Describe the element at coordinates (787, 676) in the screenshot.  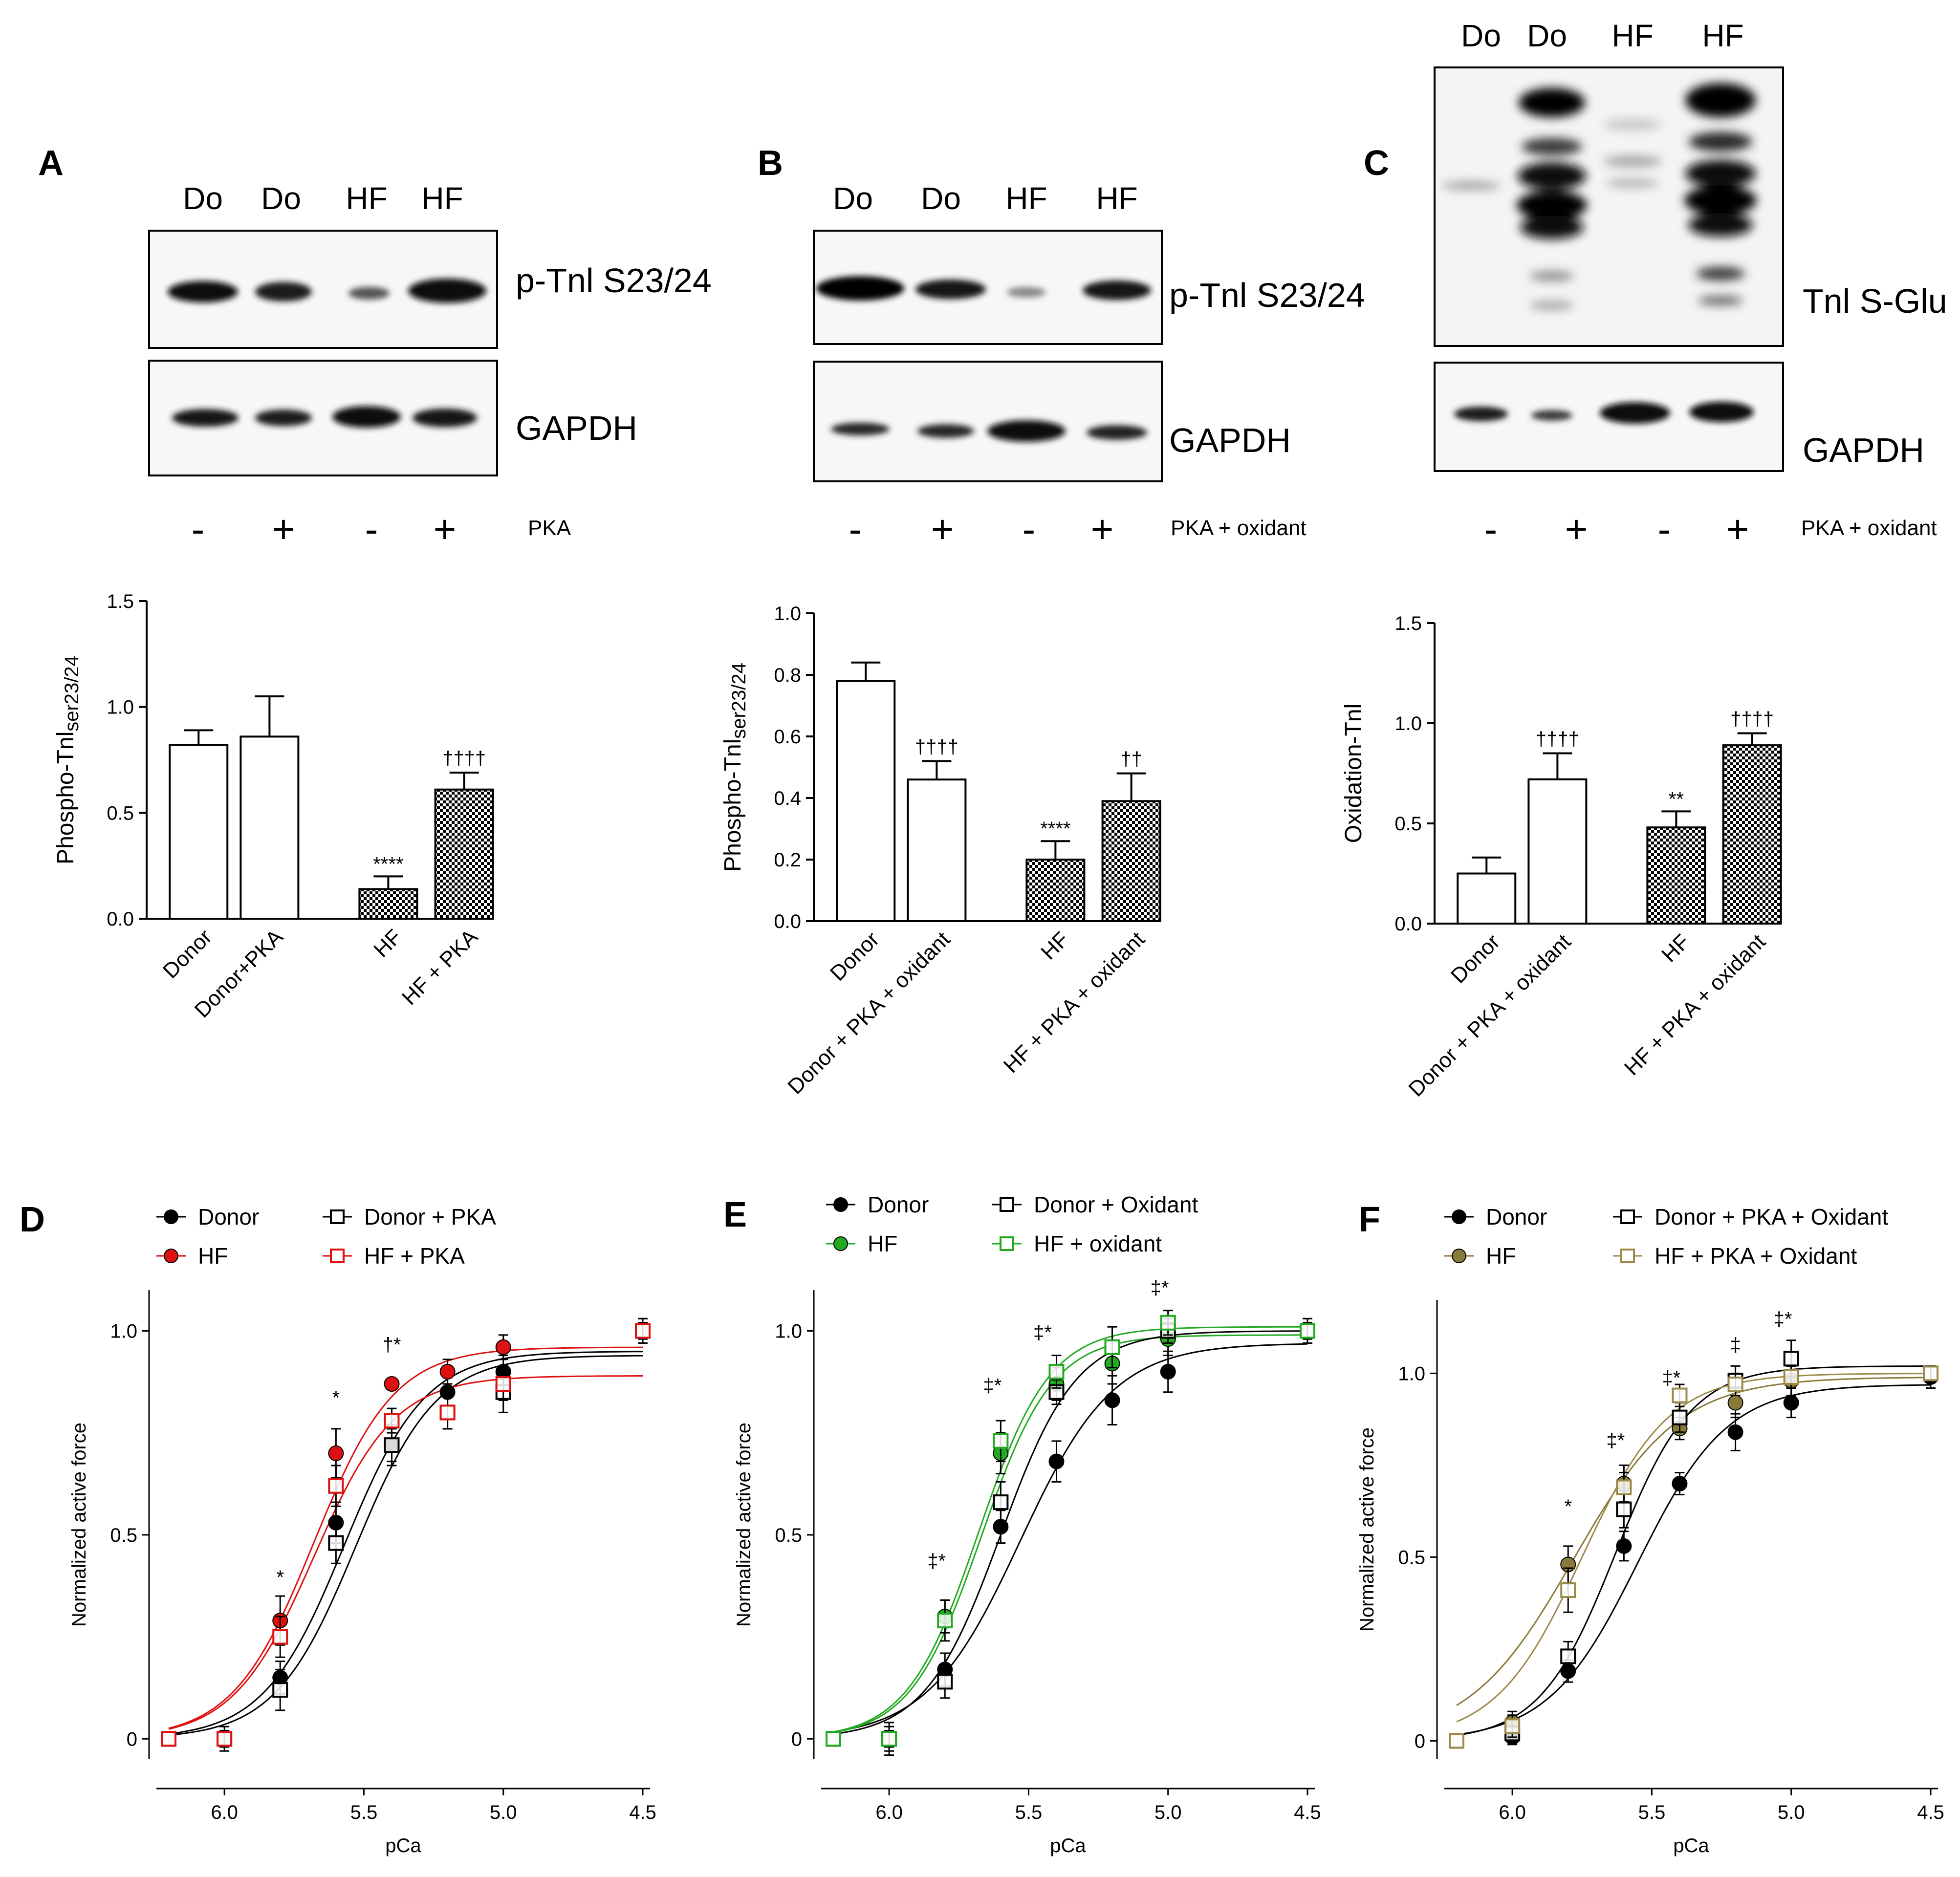
I see `y-tick-label: 0.8` at that location.